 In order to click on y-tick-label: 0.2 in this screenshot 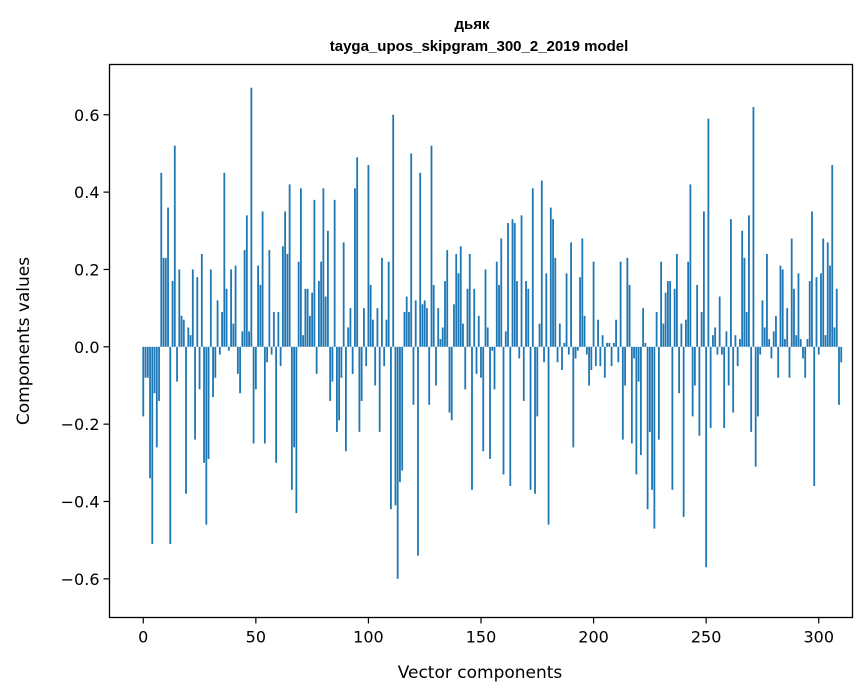, I will do `click(86, 269)`.